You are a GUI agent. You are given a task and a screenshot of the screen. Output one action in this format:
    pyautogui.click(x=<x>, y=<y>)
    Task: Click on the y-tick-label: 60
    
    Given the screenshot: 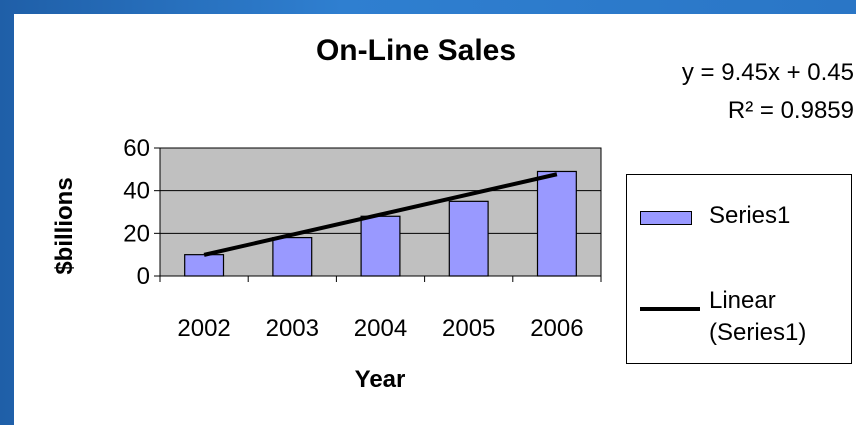 What is the action you would take?
    pyautogui.click(x=136, y=148)
    